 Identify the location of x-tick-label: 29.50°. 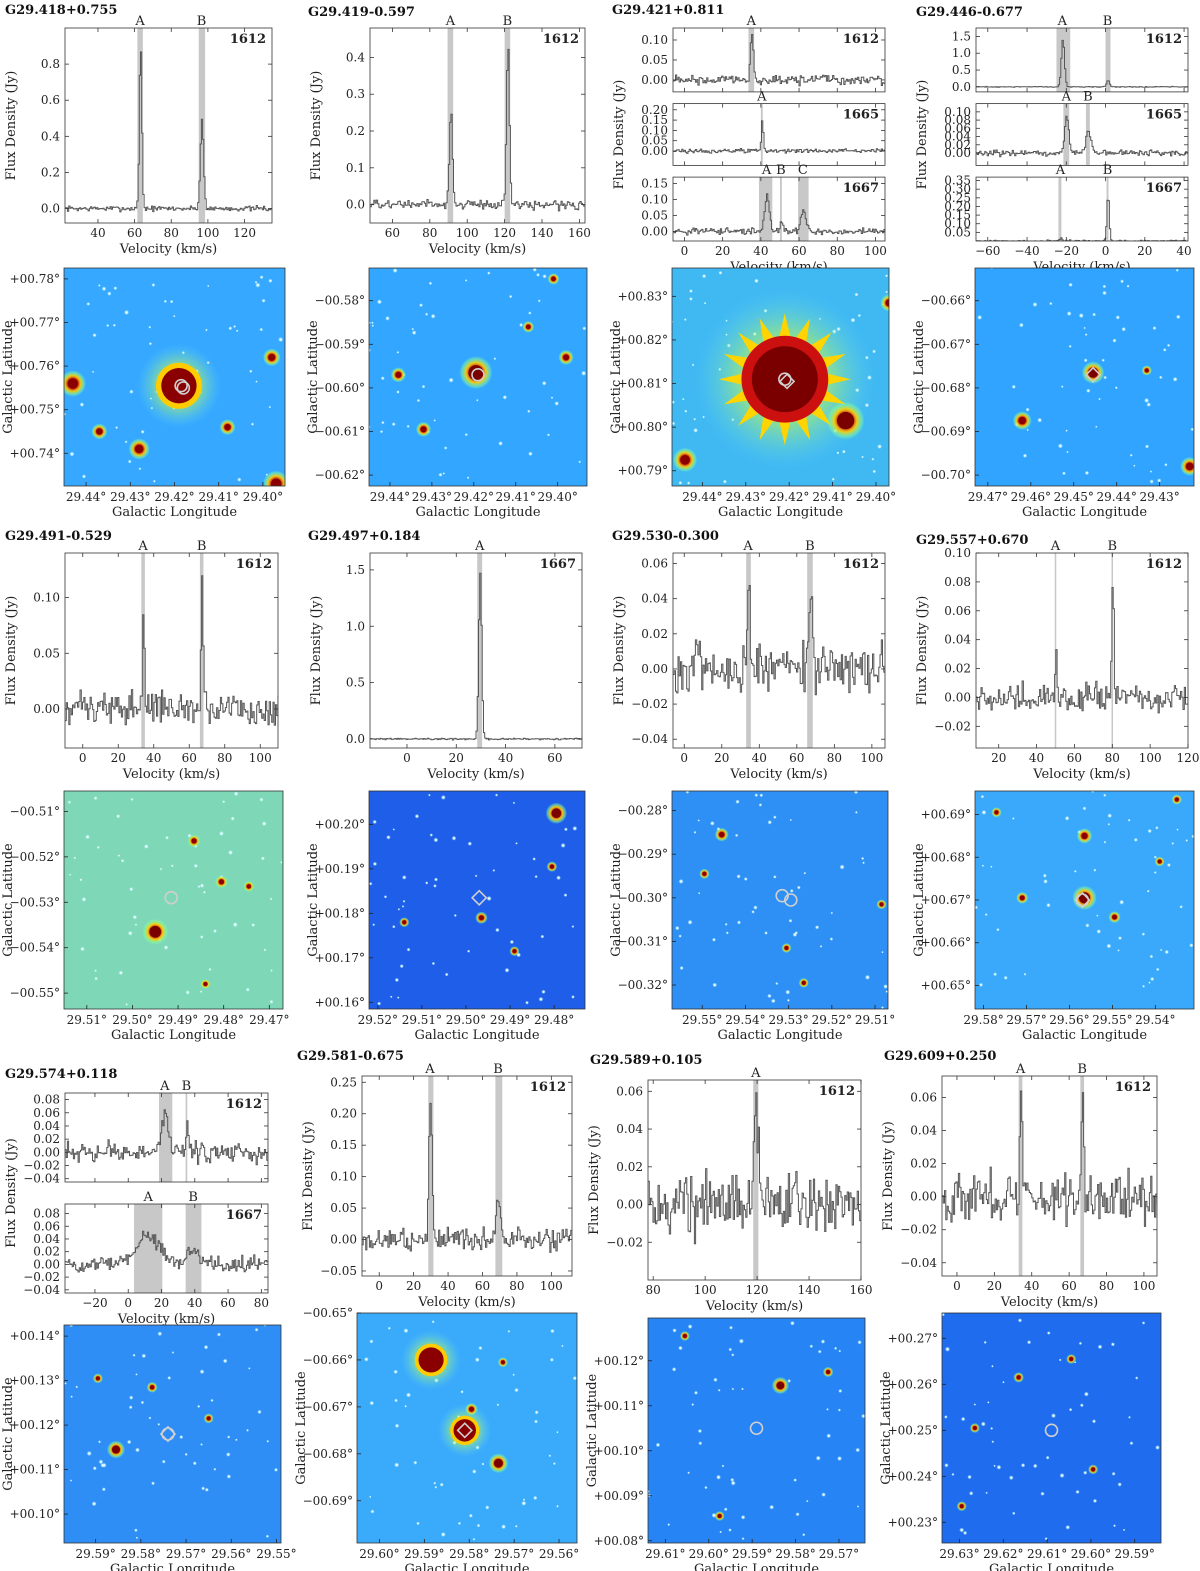
(132, 1020).